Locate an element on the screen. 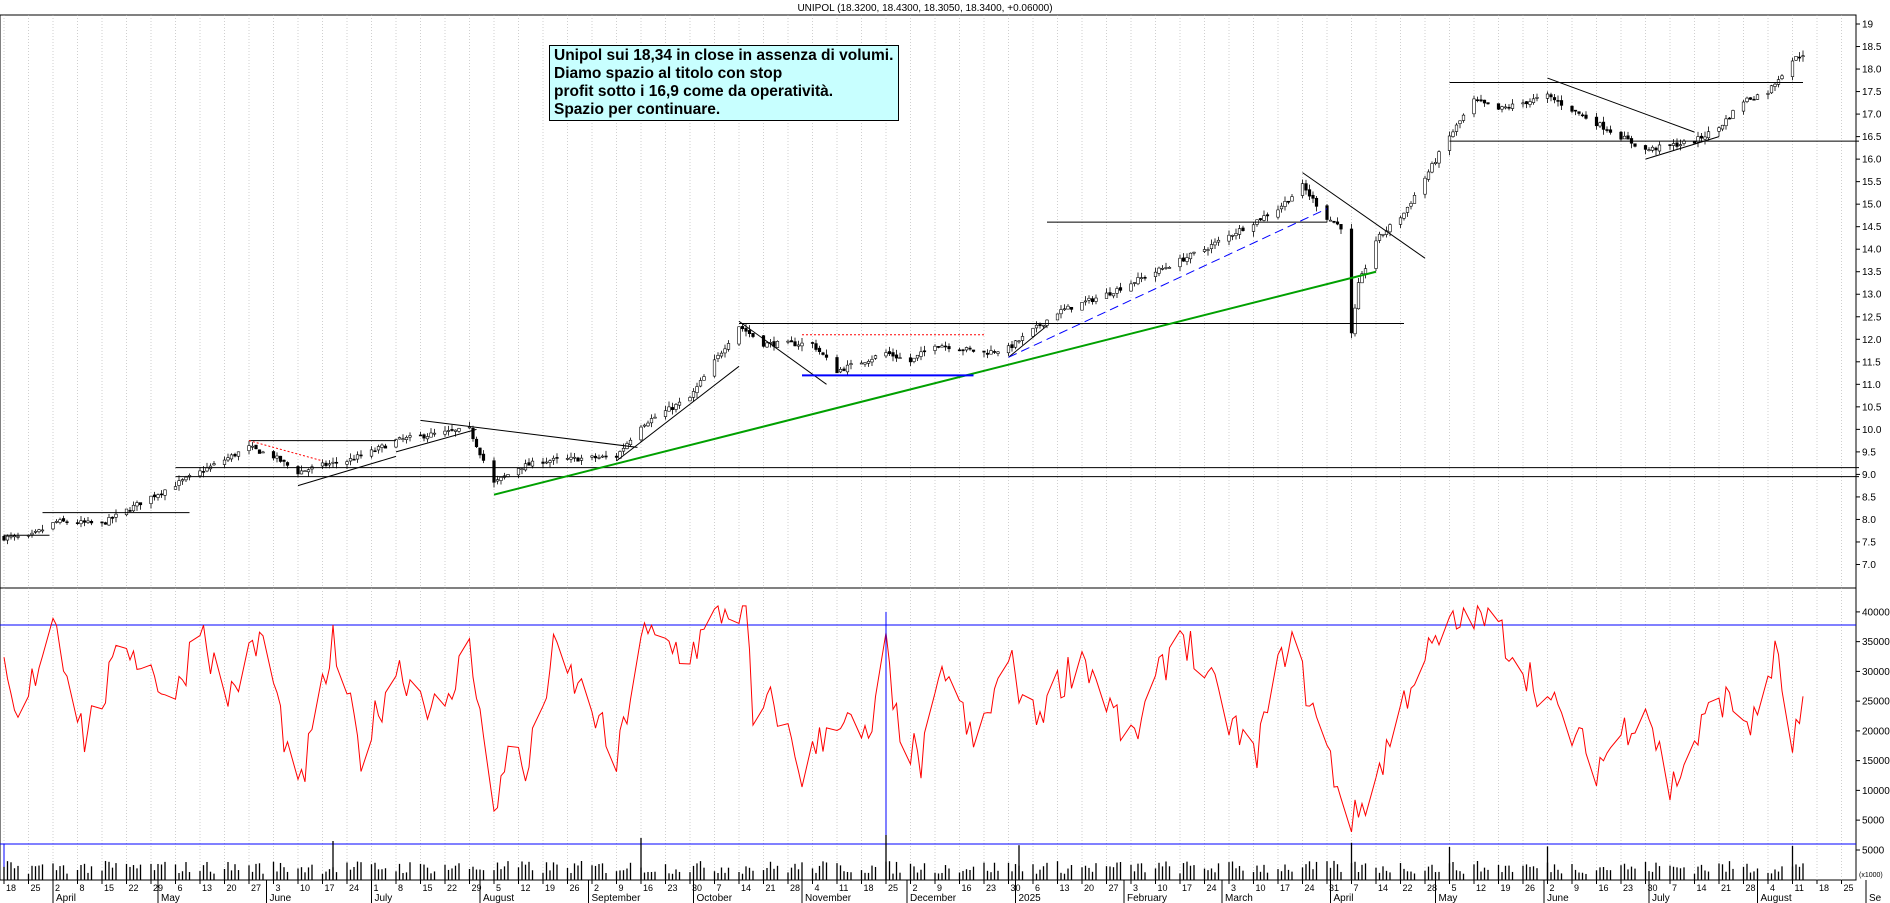 The image size is (1890, 903). x-month-label: June is located at coordinates (1558, 898).